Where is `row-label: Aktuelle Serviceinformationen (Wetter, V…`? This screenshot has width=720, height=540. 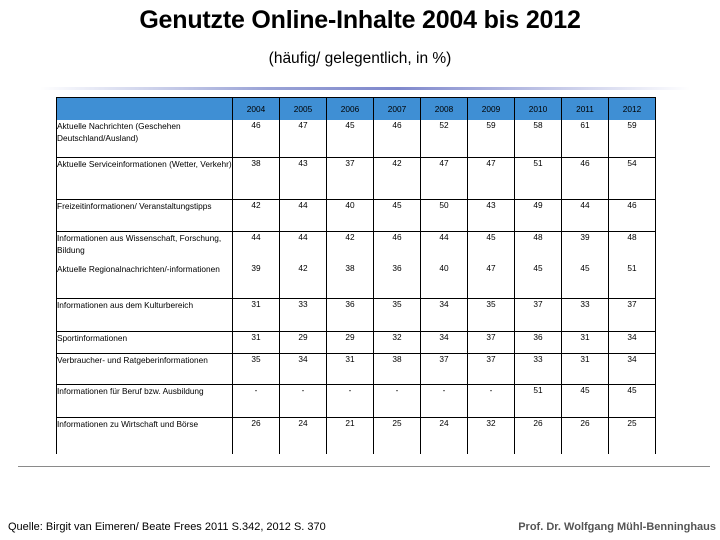 row-label: Aktuelle Serviceinformationen (Wetter, V… is located at coordinates (144, 178).